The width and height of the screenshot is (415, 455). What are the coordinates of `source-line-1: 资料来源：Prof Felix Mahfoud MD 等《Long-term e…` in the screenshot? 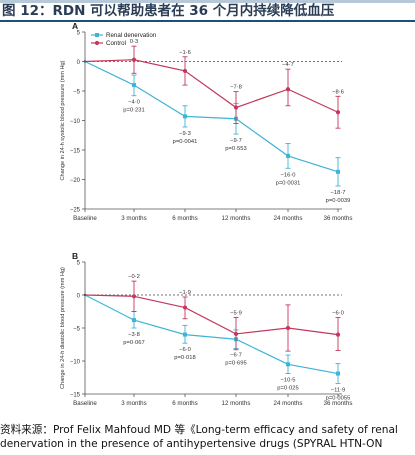 It's located at (199, 430).